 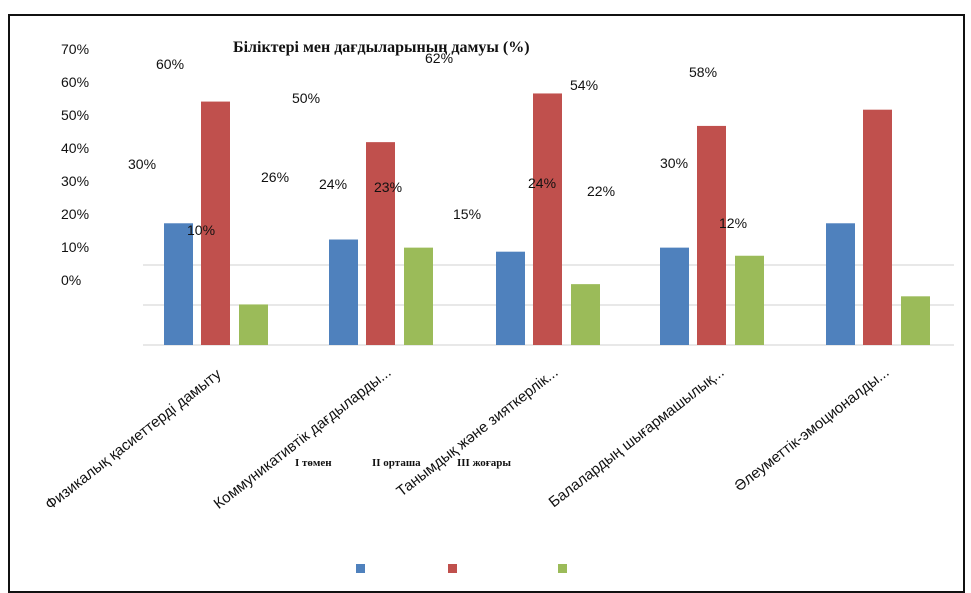 What do you see at coordinates (381, 47) in the screenshot?
I see `chart-title: Біліктері мен дағдыларының дамуы (%)` at bounding box center [381, 47].